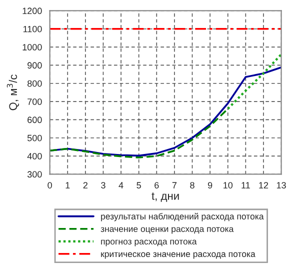 This screenshot has height=268, width=293. Describe the element at coordinates (34, 138) in the screenshot. I see `y-tick-label: 500` at that location.